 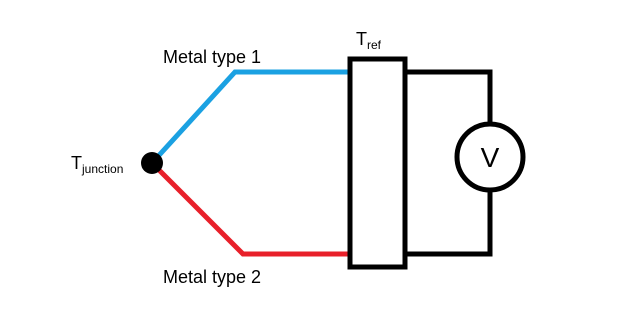 I want to click on voltmeter, so click(x=490, y=157).